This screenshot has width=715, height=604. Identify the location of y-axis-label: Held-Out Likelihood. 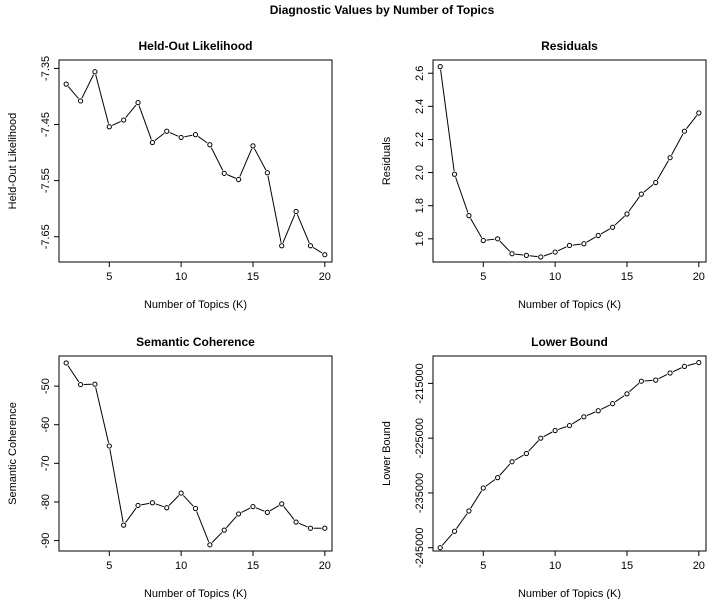
(13, 161).